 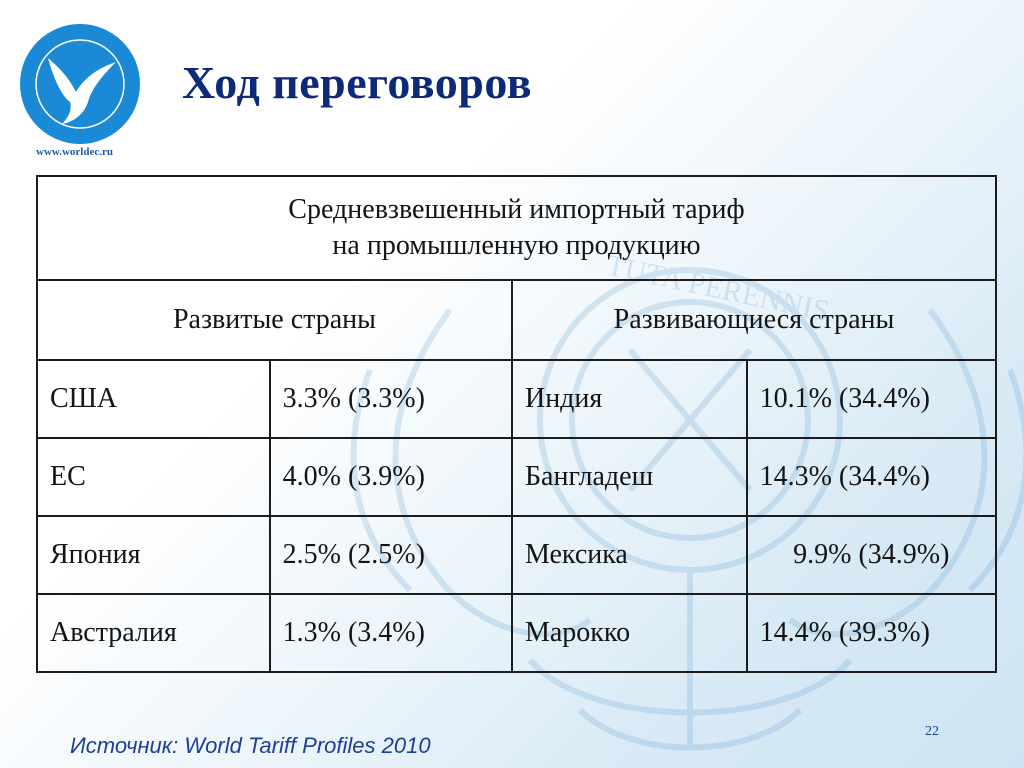 I want to click on page-number: 22, so click(x=932, y=731).